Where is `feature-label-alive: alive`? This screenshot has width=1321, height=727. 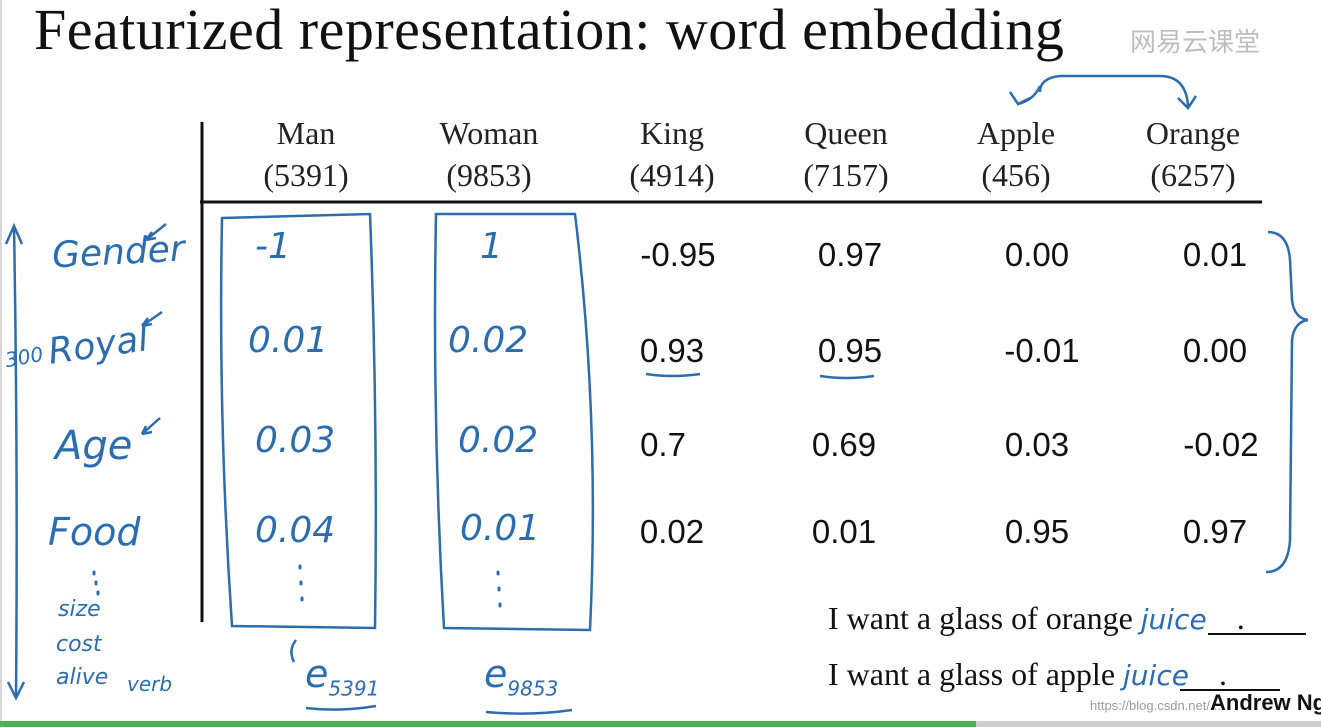
feature-label-alive: alive is located at coordinates (82, 677).